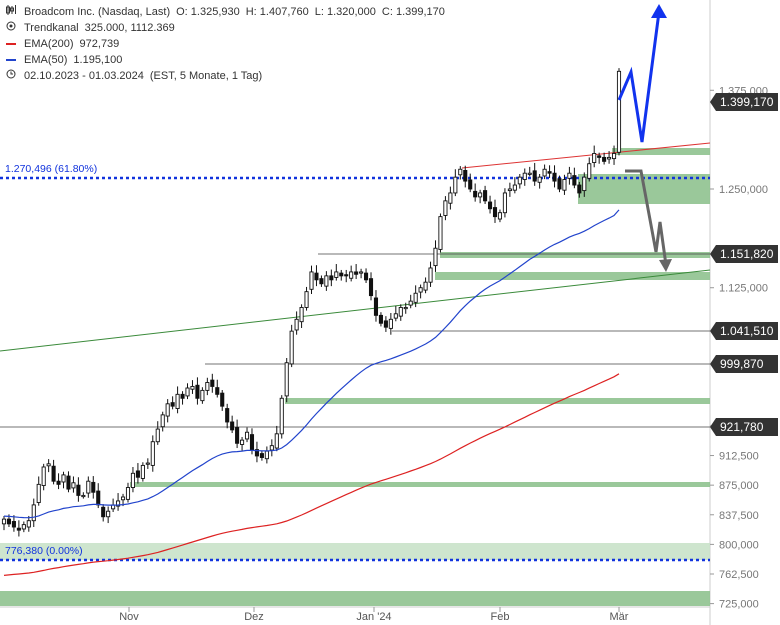  What do you see at coordinates (747, 331) in the screenshot?
I see `level-label-text: 1.041,510` at bounding box center [747, 331].